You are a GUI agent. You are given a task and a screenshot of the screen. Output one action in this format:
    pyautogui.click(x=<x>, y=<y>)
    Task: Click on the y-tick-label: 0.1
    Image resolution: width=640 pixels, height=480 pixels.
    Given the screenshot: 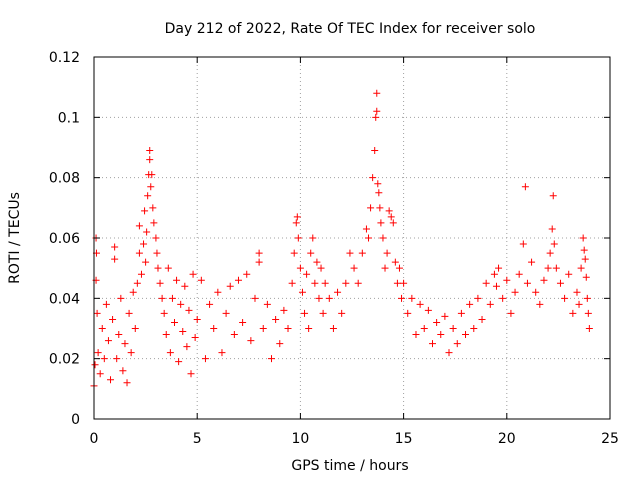 What is the action you would take?
    pyautogui.click(x=69, y=118)
    